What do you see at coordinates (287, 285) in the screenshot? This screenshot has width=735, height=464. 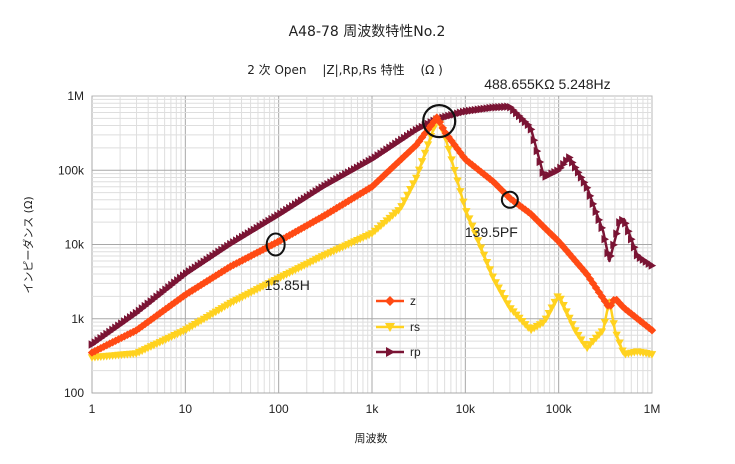 I see `annotation-label: 15.85H` at bounding box center [287, 285].